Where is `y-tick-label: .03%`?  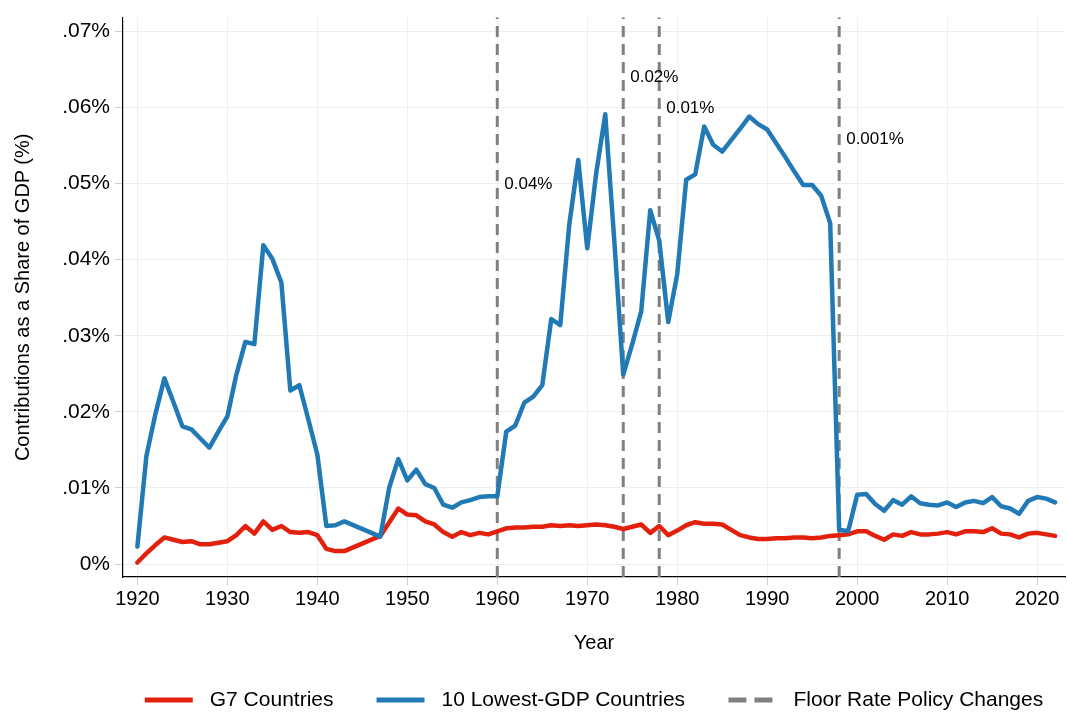 y-tick-label: .03% is located at coordinates (86, 334).